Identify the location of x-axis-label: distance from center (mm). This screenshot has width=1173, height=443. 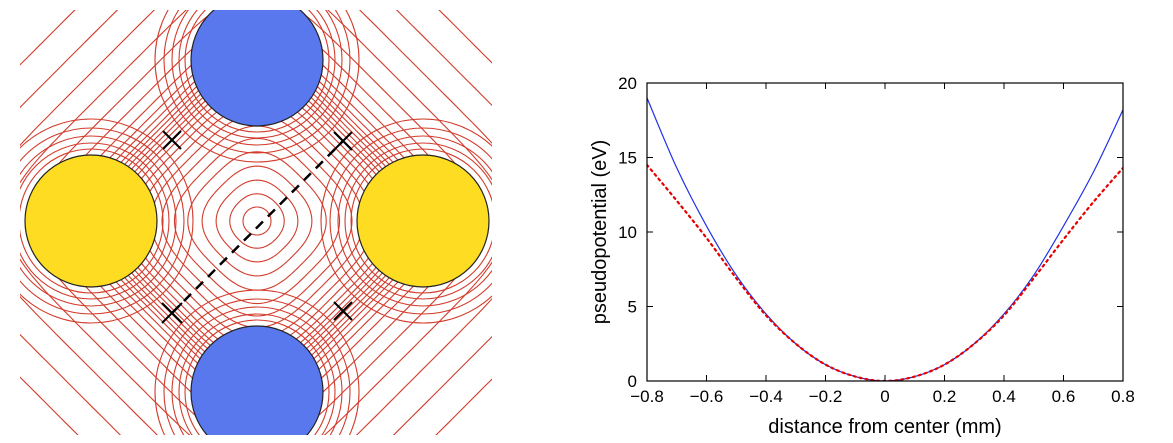
(884, 427).